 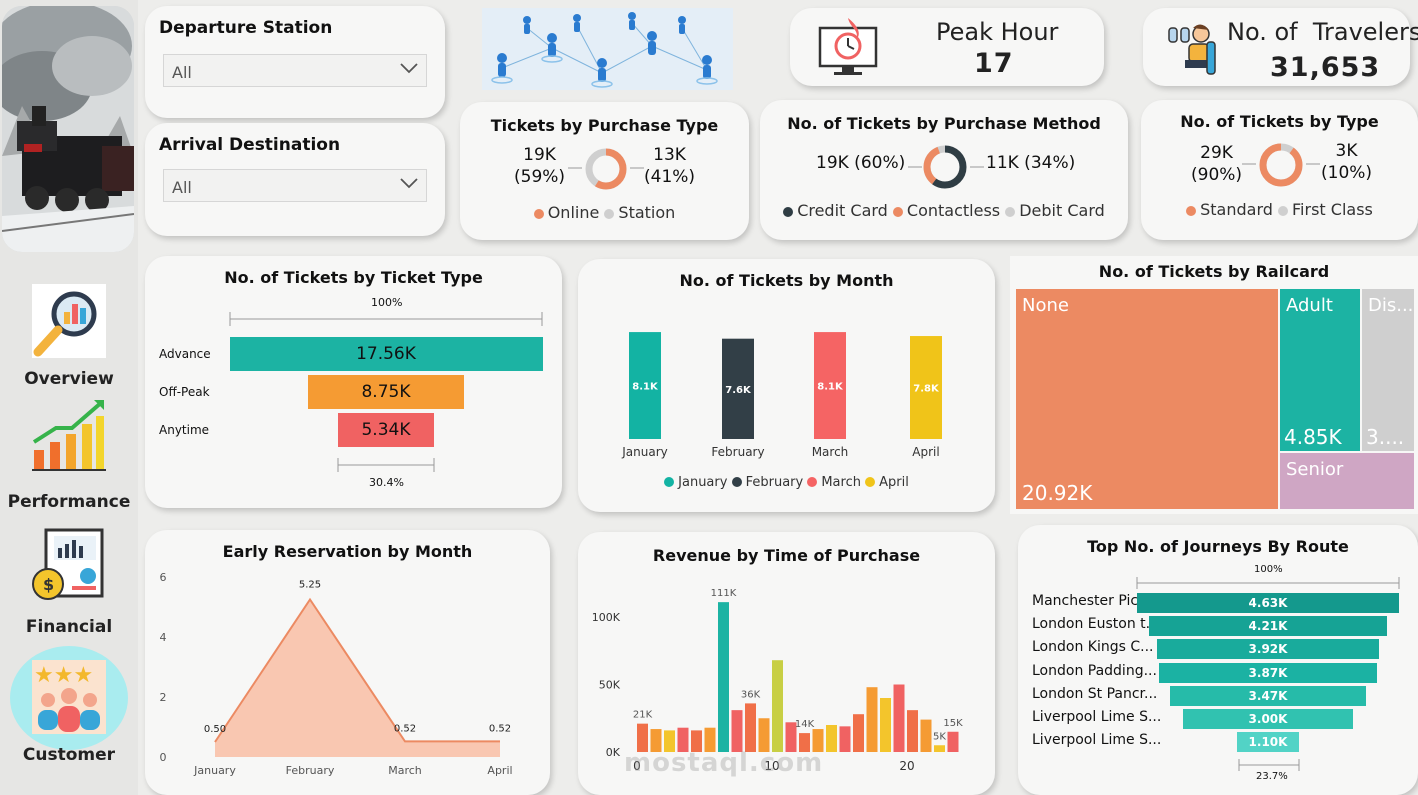 I want to click on arrival-filter-card: Arrival Destination All, so click(x=295, y=179).